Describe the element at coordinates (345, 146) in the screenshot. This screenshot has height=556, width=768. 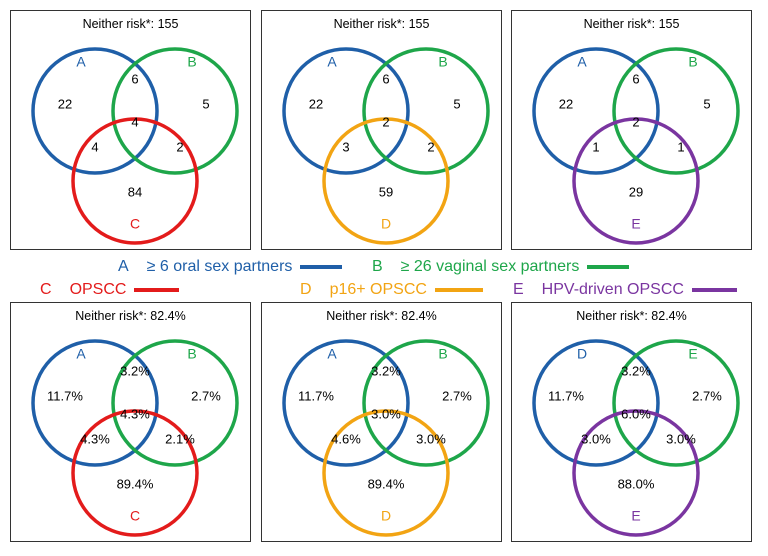
I see `region-value-ac: 3` at that location.